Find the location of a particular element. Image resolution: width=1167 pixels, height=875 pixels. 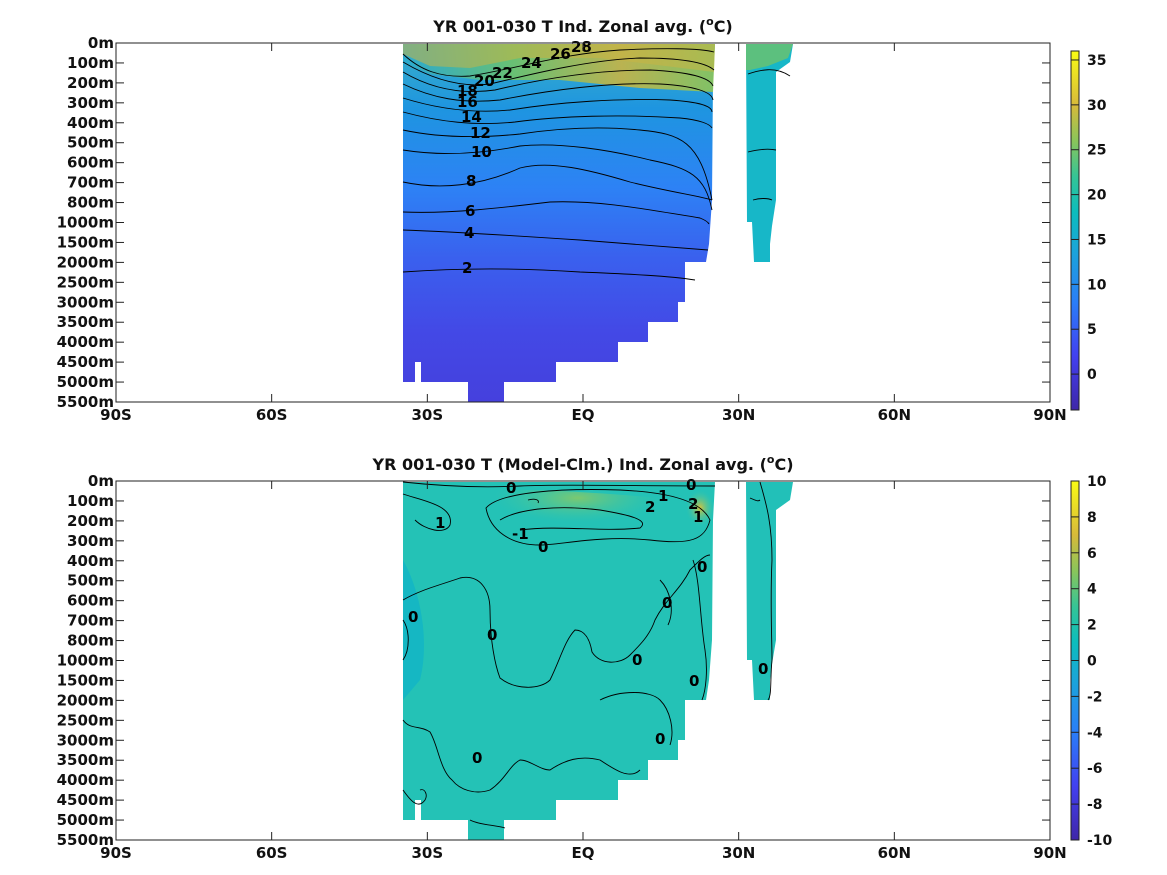

y-tick-label: 500m is located at coordinates (90, 581).